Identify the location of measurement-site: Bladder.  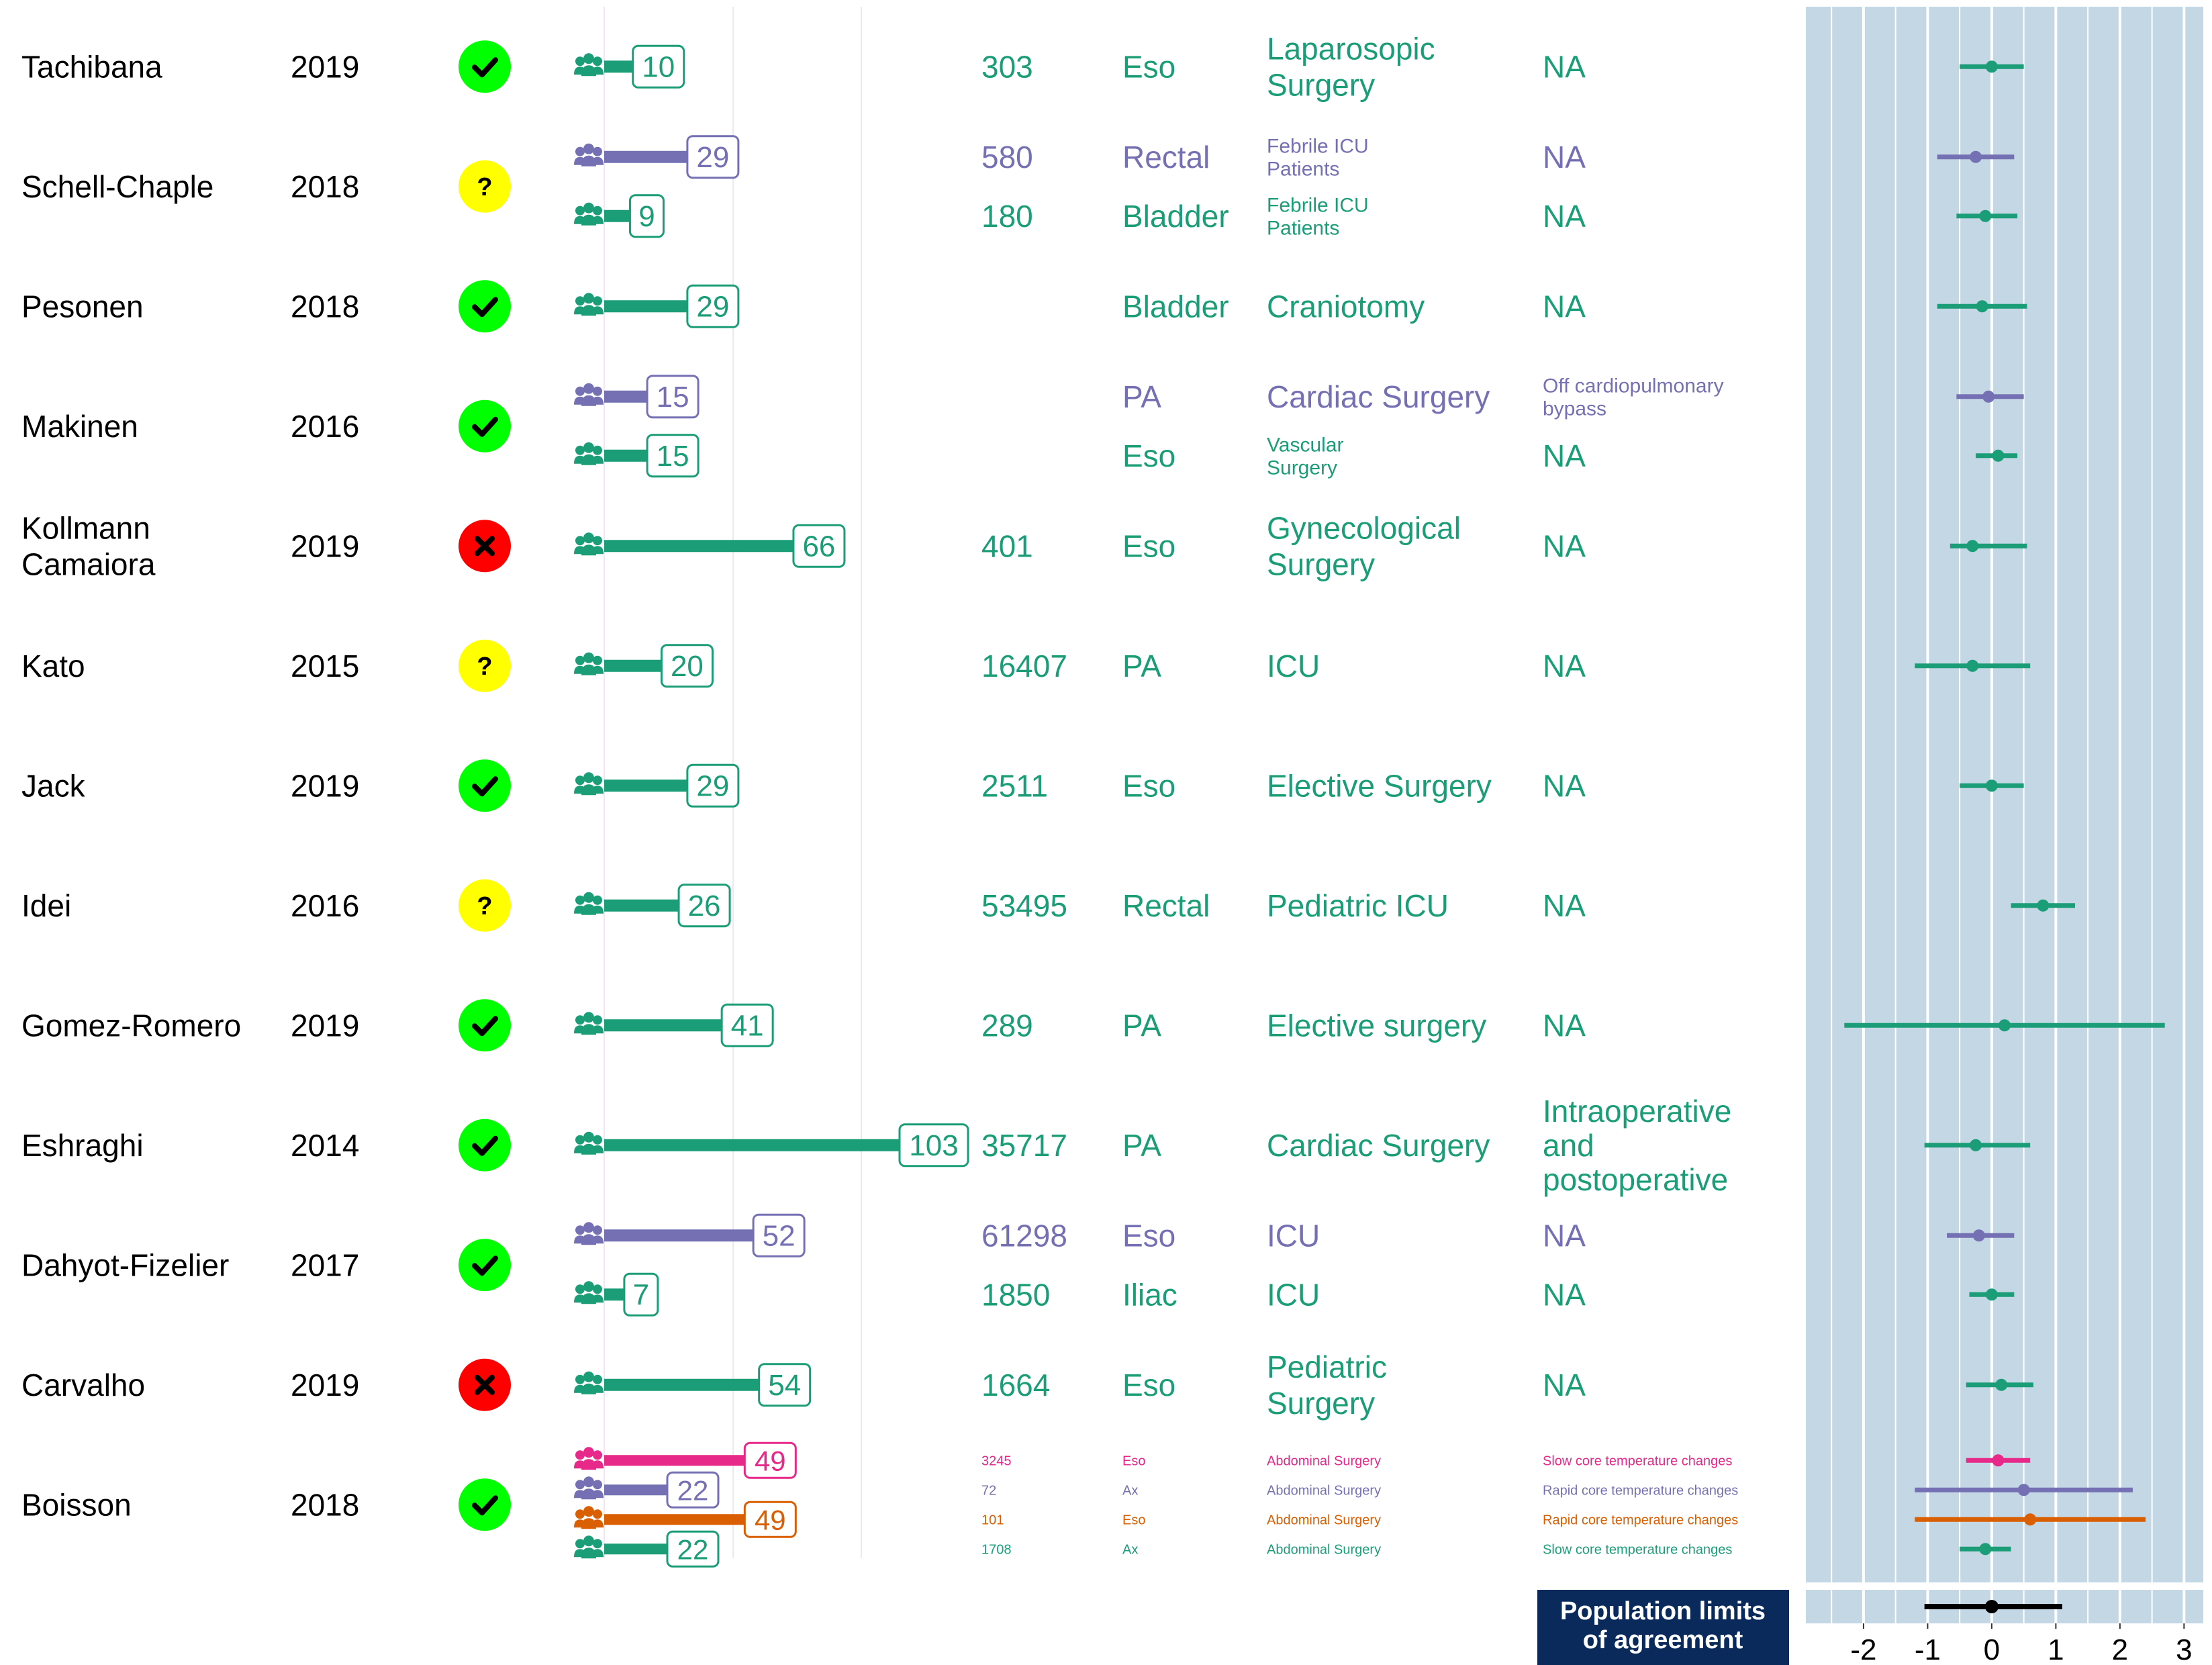
(1175, 216).